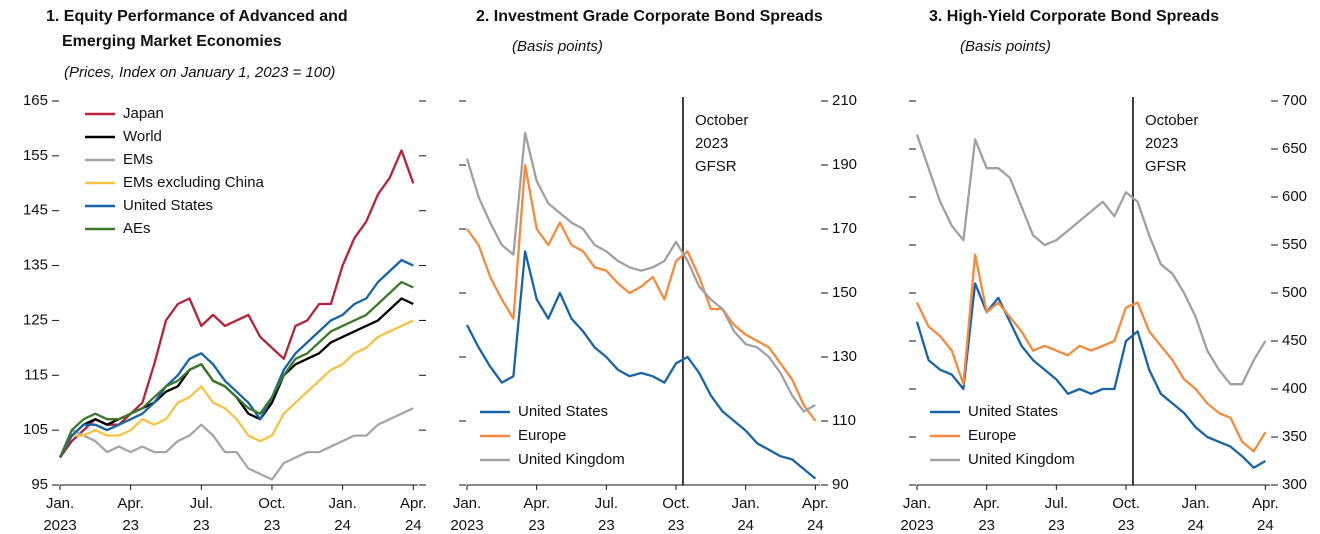  What do you see at coordinates (1294, 196) in the screenshot?
I see `y-tick-label: 600` at bounding box center [1294, 196].